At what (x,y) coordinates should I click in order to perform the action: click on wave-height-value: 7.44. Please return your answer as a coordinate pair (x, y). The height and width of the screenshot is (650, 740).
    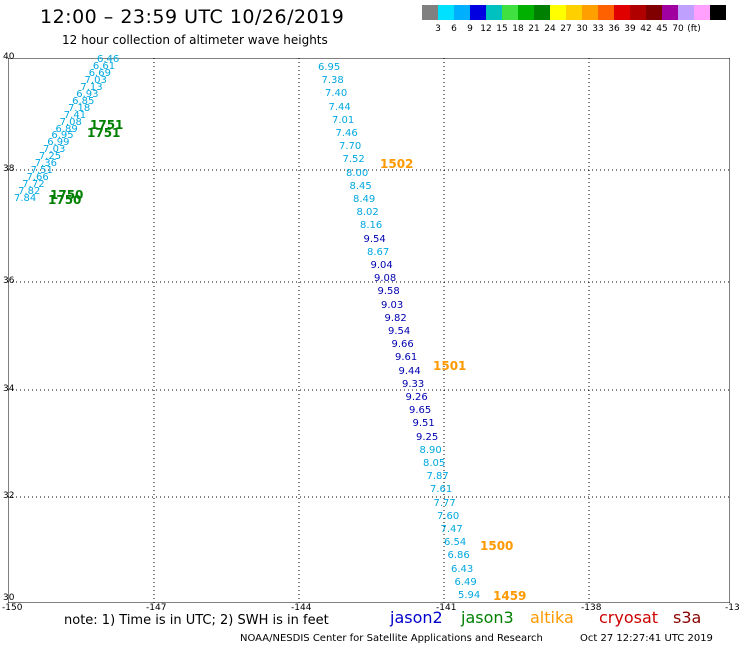
    Looking at the image, I should click on (339, 107).